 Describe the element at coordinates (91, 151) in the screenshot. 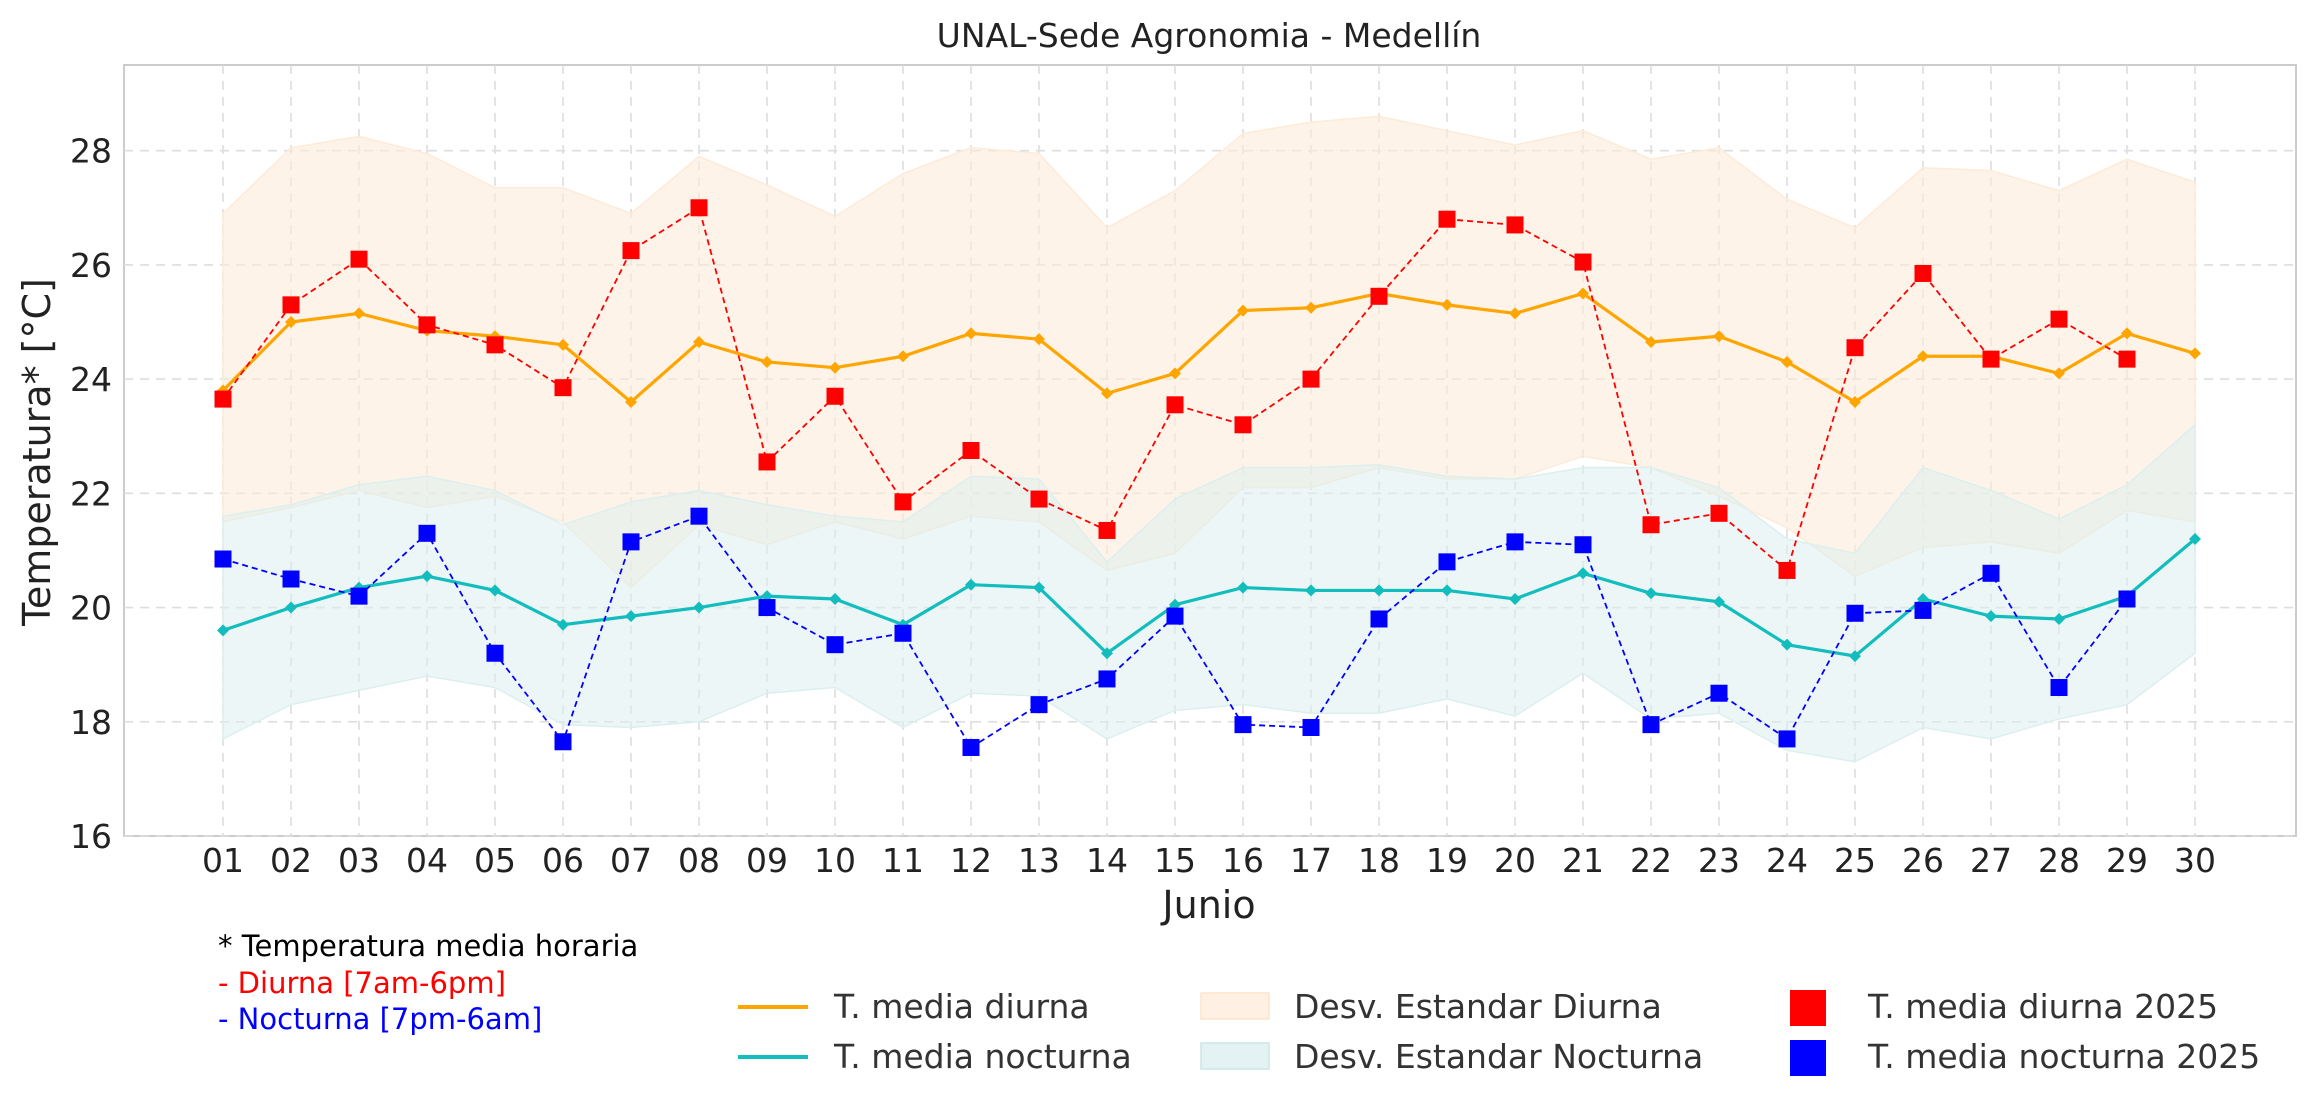

I see `y-tick-label: 28` at that location.